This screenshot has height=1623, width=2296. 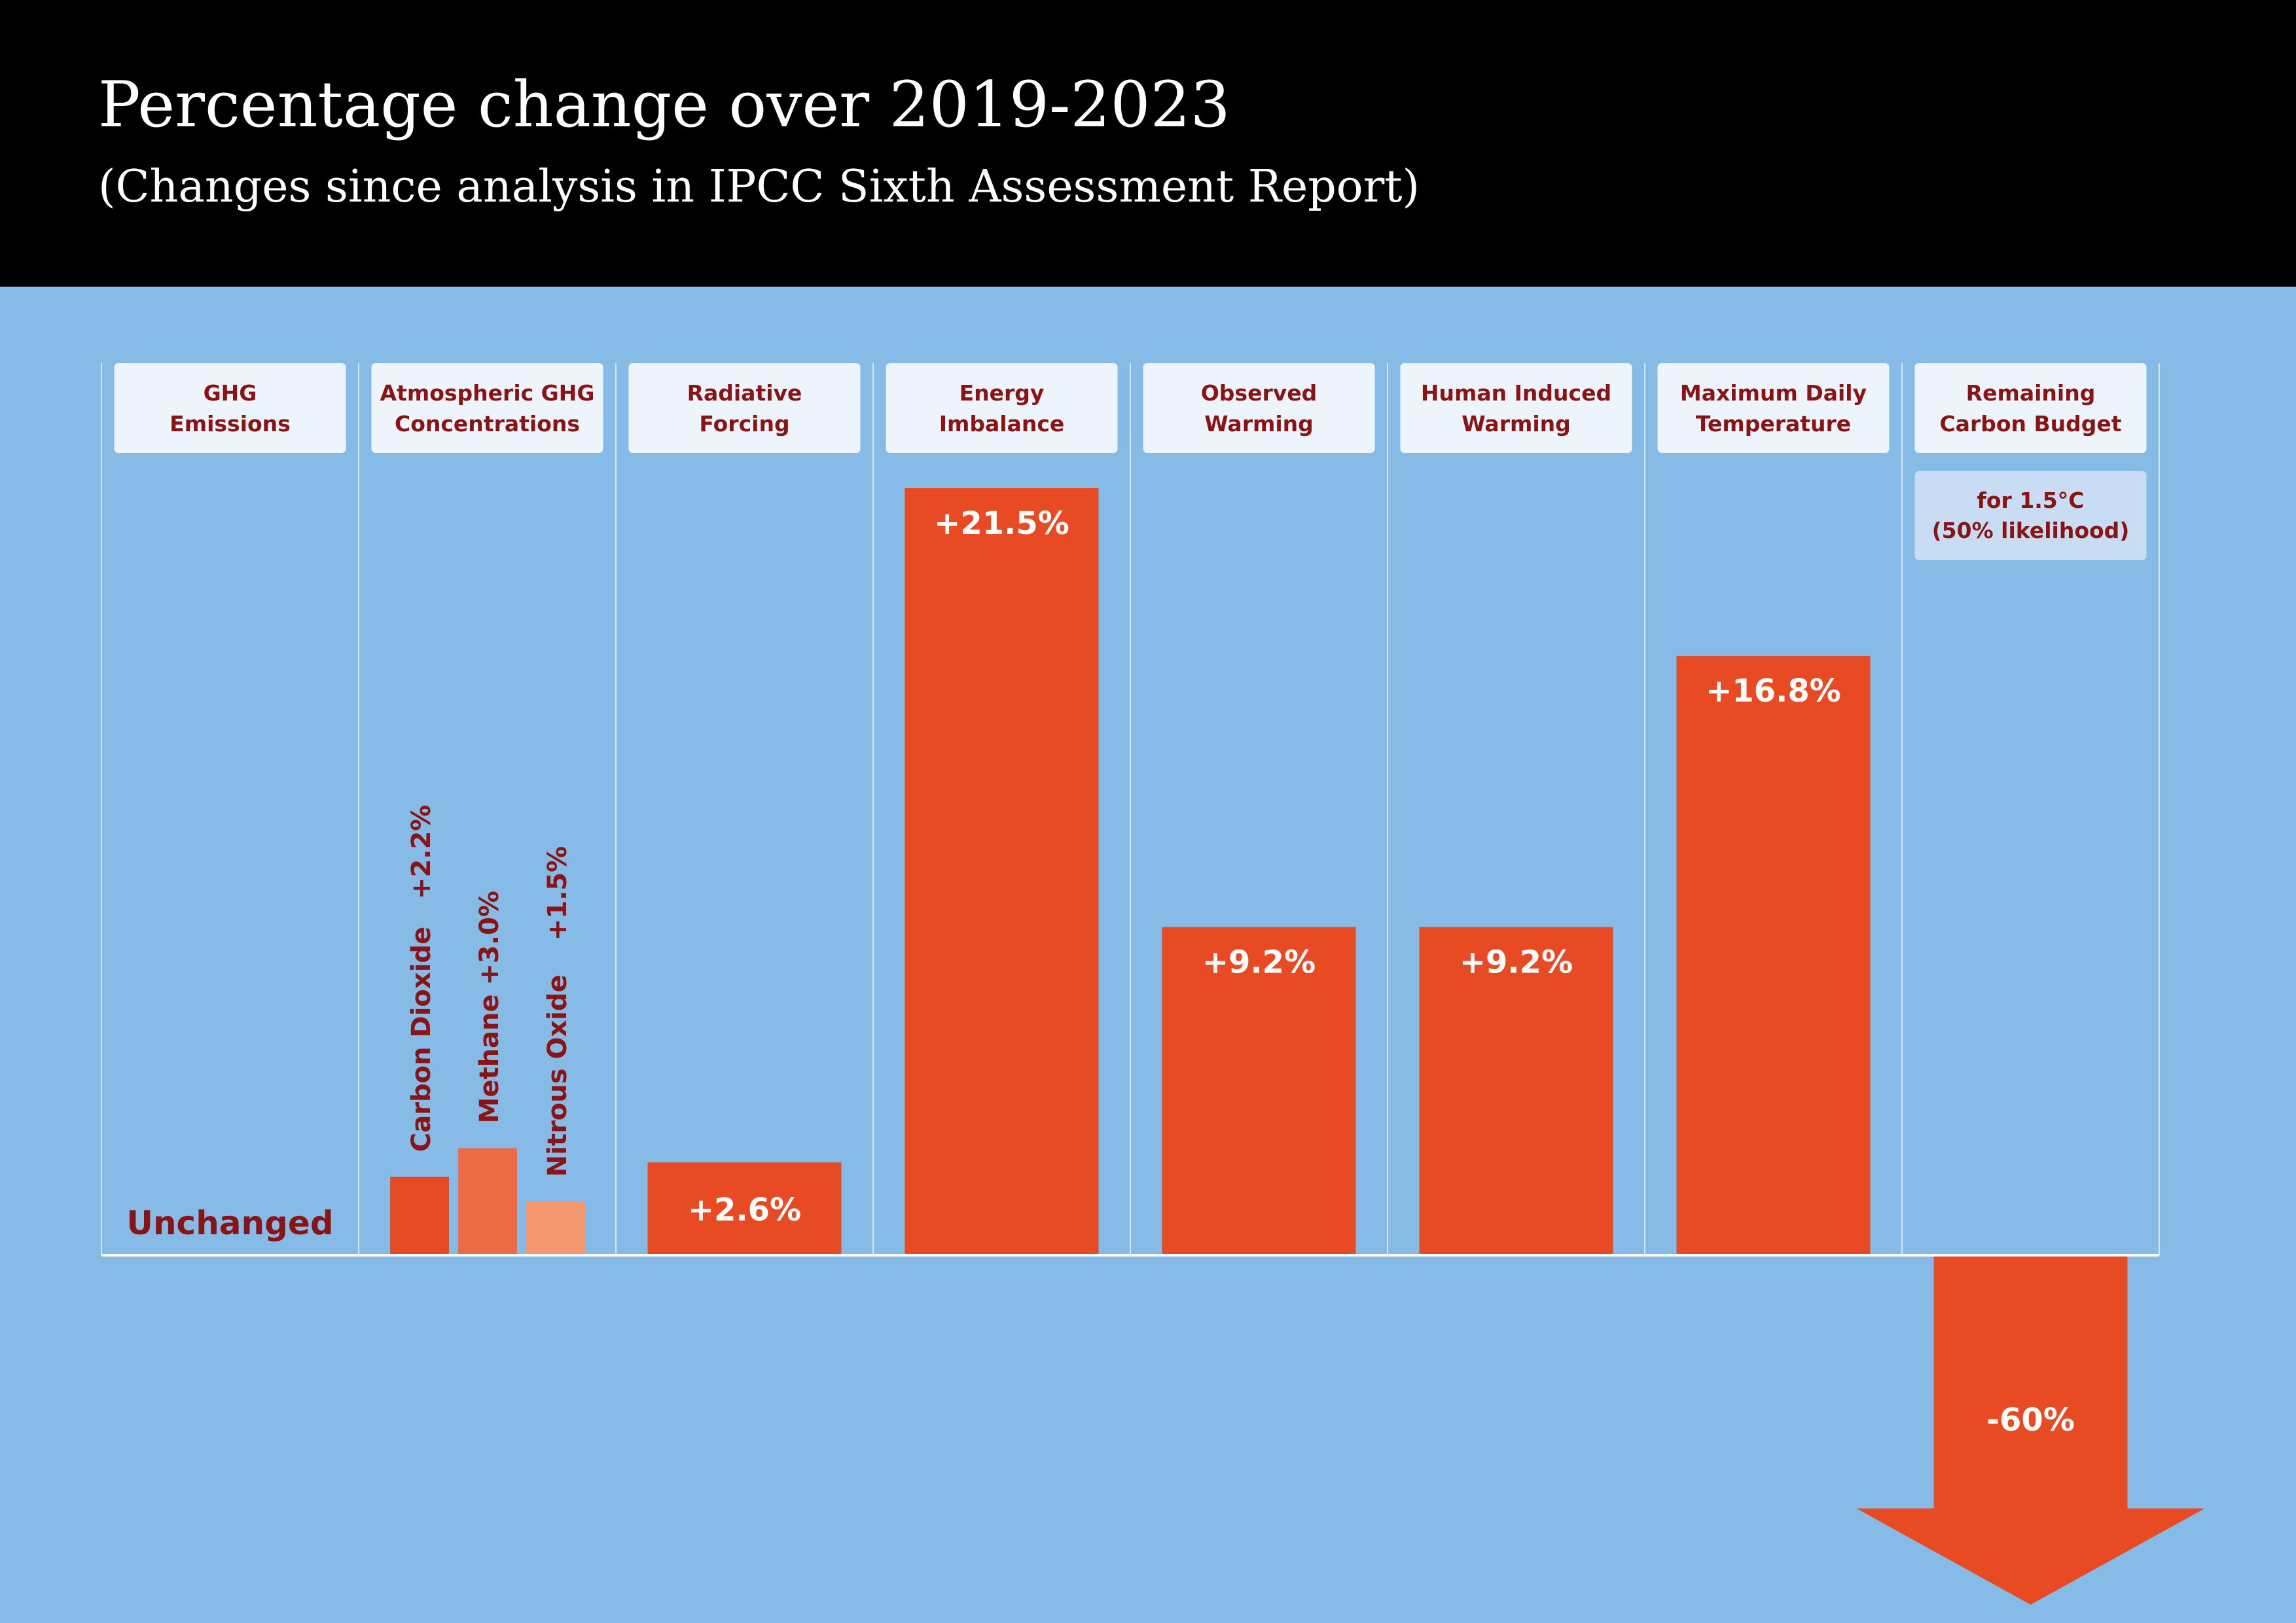 I want to click on annotation-text: for 1.5°C, so click(x=2031, y=501).